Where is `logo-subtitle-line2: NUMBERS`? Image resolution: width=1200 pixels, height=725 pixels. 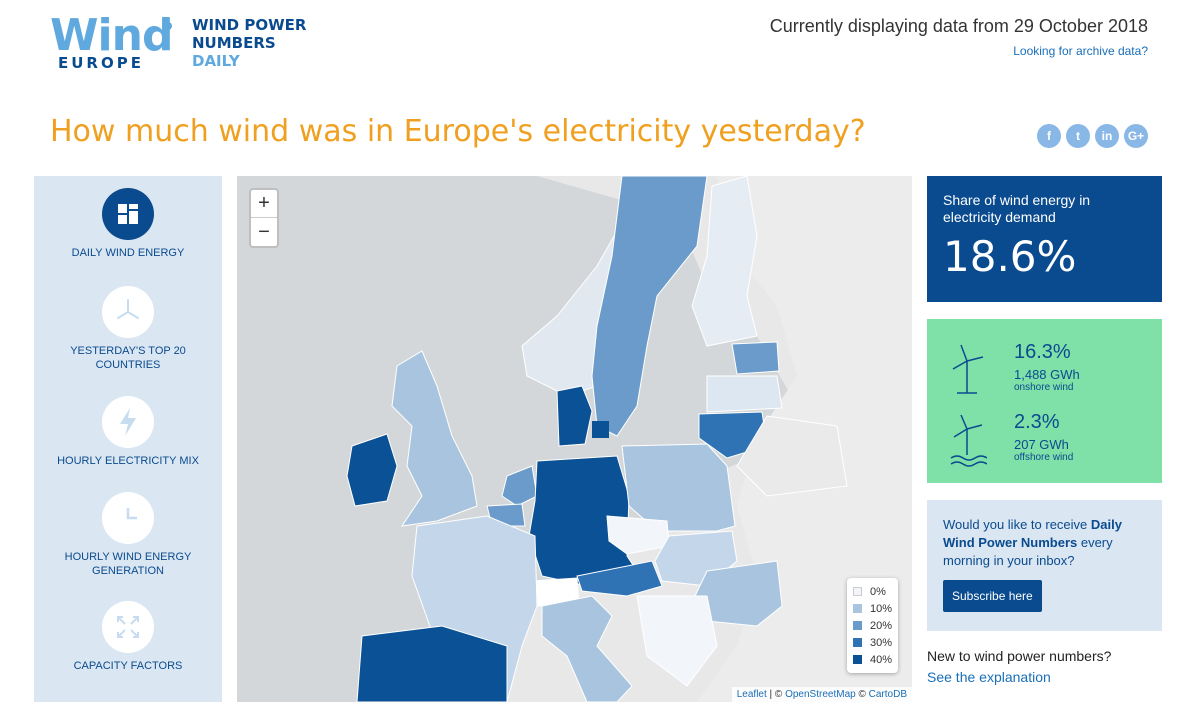 logo-subtitle-line2: NUMBERS is located at coordinates (234, 43).